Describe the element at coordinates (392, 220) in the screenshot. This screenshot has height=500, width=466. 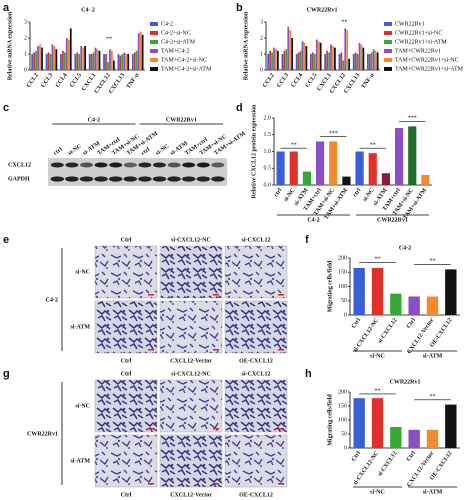
I see `group-label: CWR22Rv1` at that location.